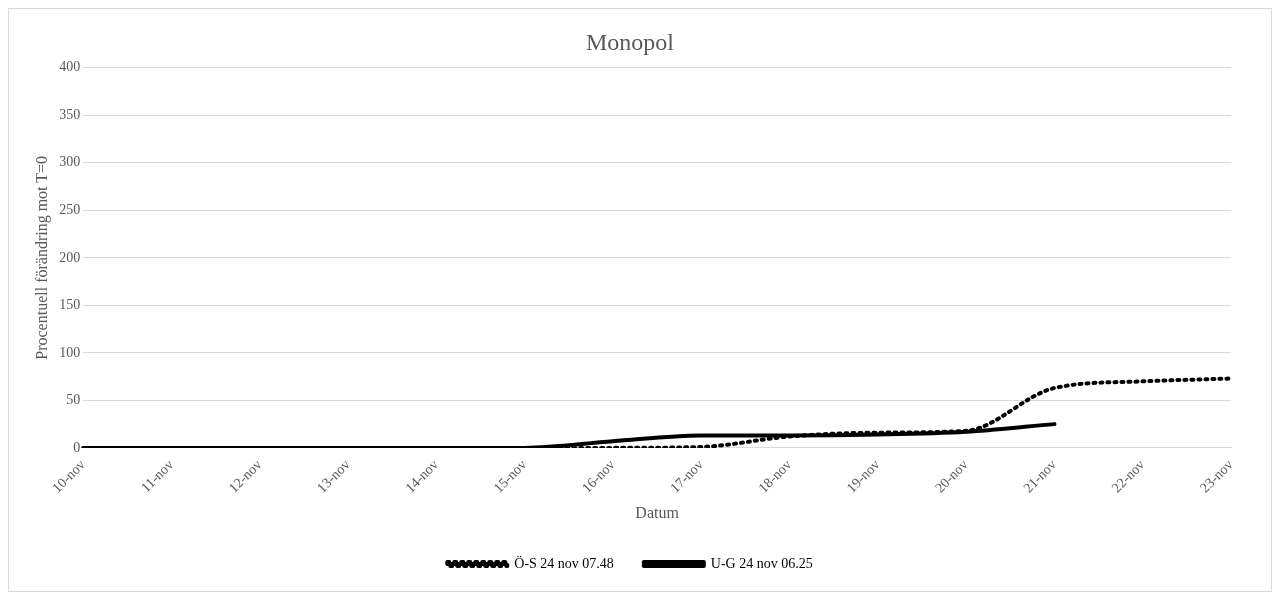 This screenshot has height=606, width=1284. Describe the element at coordinates (70, 257) in the screenshot. I see `y-tick-label: 200` at that location.